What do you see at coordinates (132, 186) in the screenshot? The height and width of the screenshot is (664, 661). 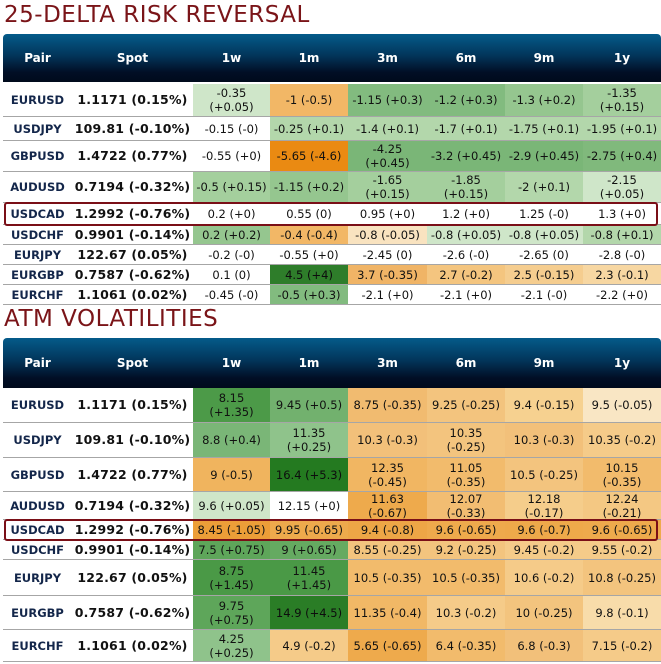 I see `spot-cell: 0.7194 (-0.32%)` at bounding box center [132, 186].